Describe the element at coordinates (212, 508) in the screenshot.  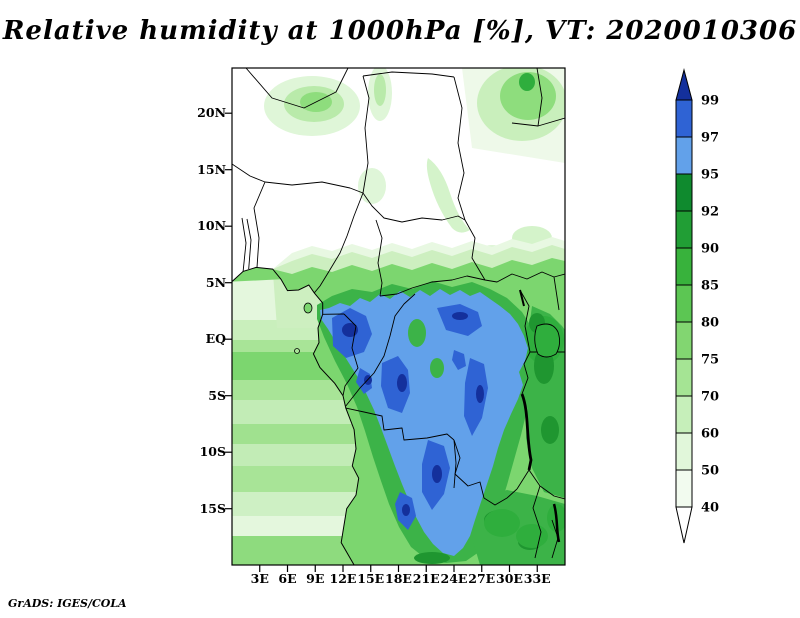
I see `lat-tick-label: 15S` at that location.